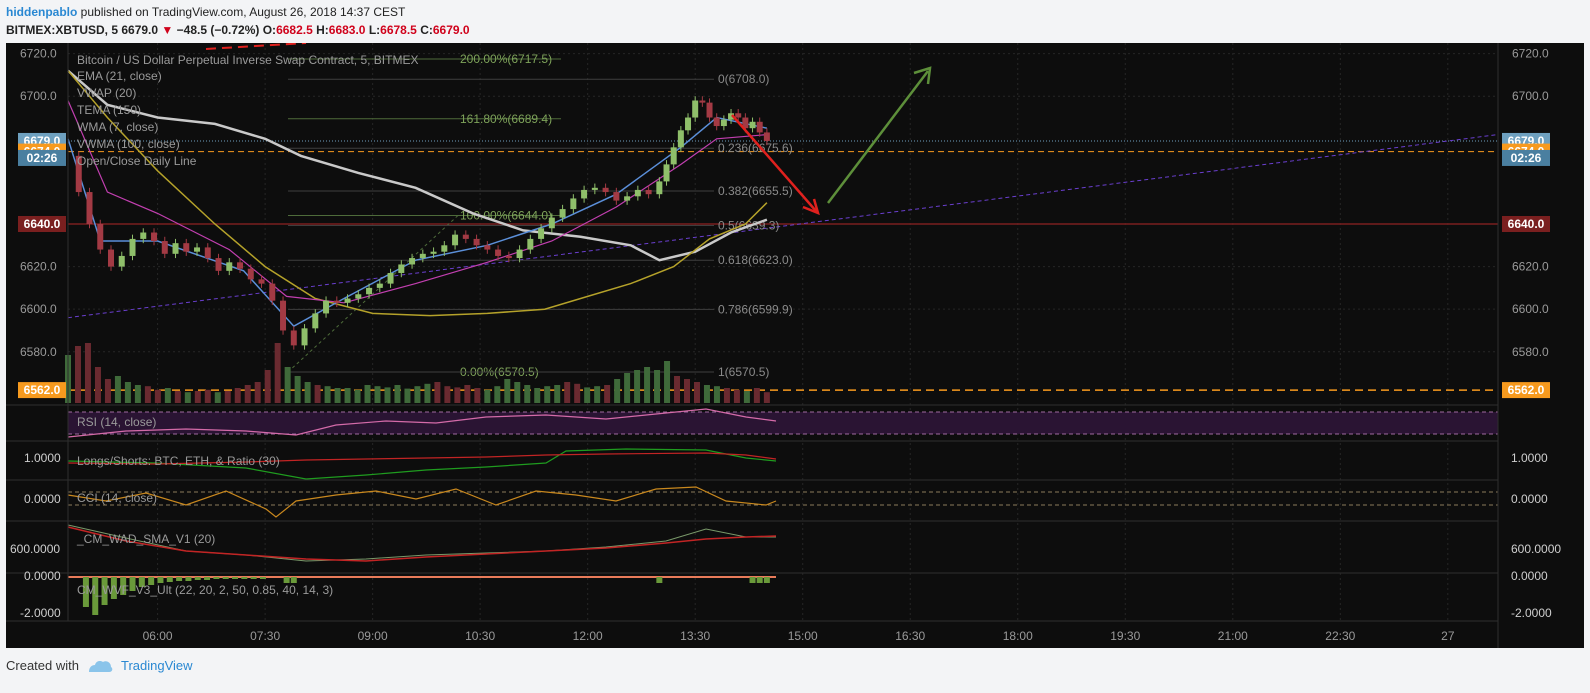 This screenshot has height=693, width=1590. Describe the element at coordinates (755, 309) in the screenshot. I see `fib-ret-label: 0.786(6599.9)` at that location.